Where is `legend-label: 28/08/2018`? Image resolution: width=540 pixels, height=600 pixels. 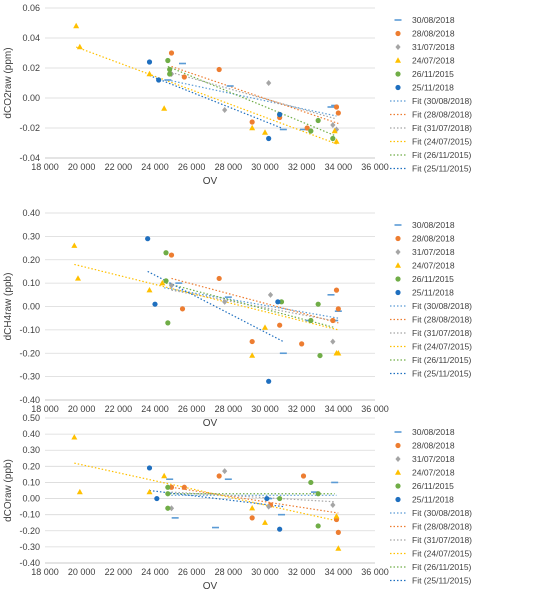
legend-label: 28/08/2018 is located at coordinates (433, 446).